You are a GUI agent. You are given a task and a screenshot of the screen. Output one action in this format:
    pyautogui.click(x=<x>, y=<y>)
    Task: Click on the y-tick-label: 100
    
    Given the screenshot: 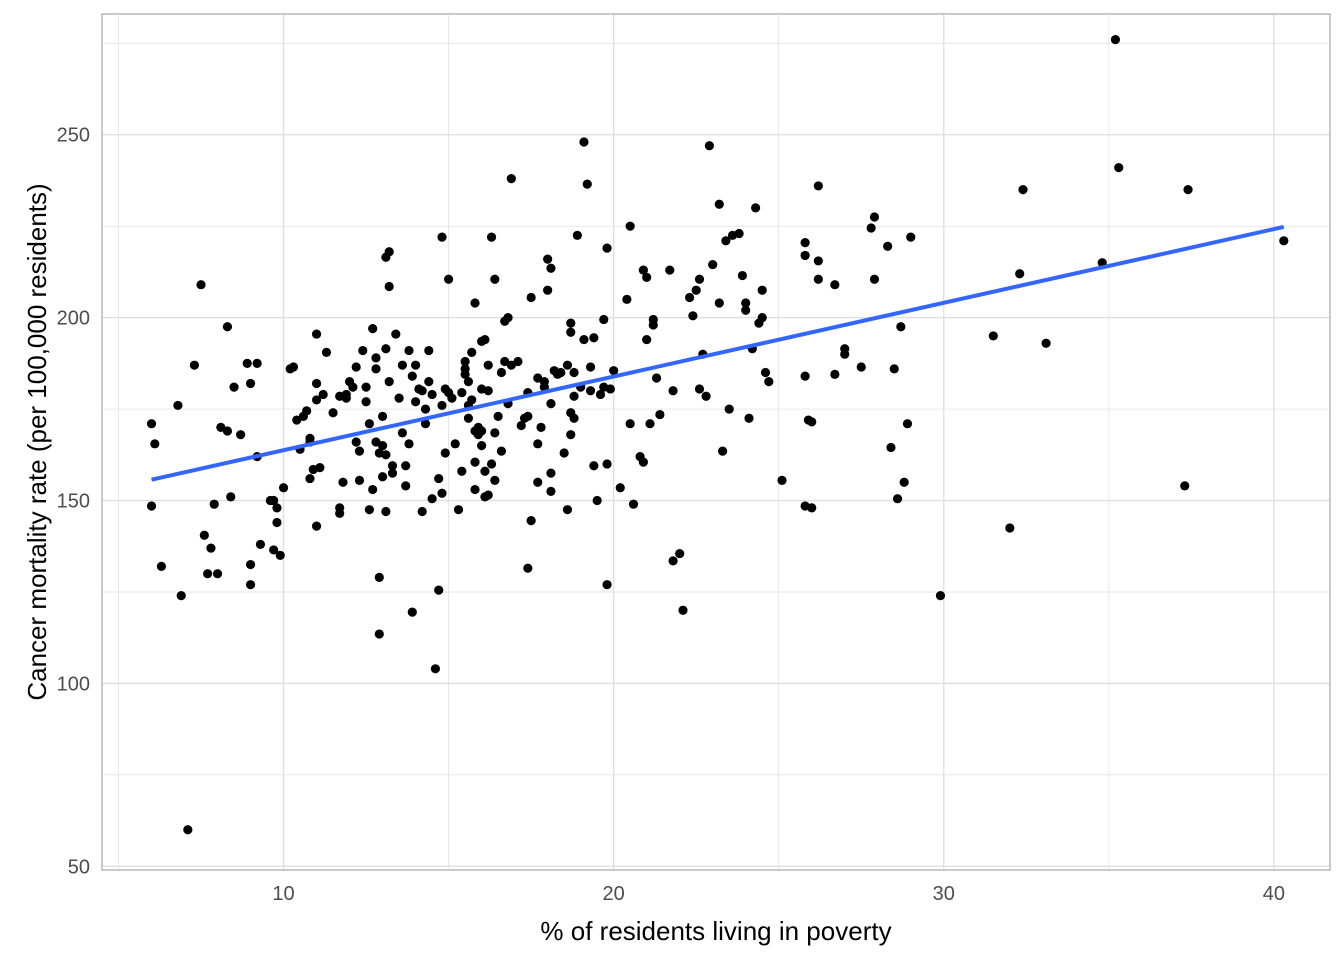 What is the action you would take?
    pyautogui.click(x=73, y=684)
    